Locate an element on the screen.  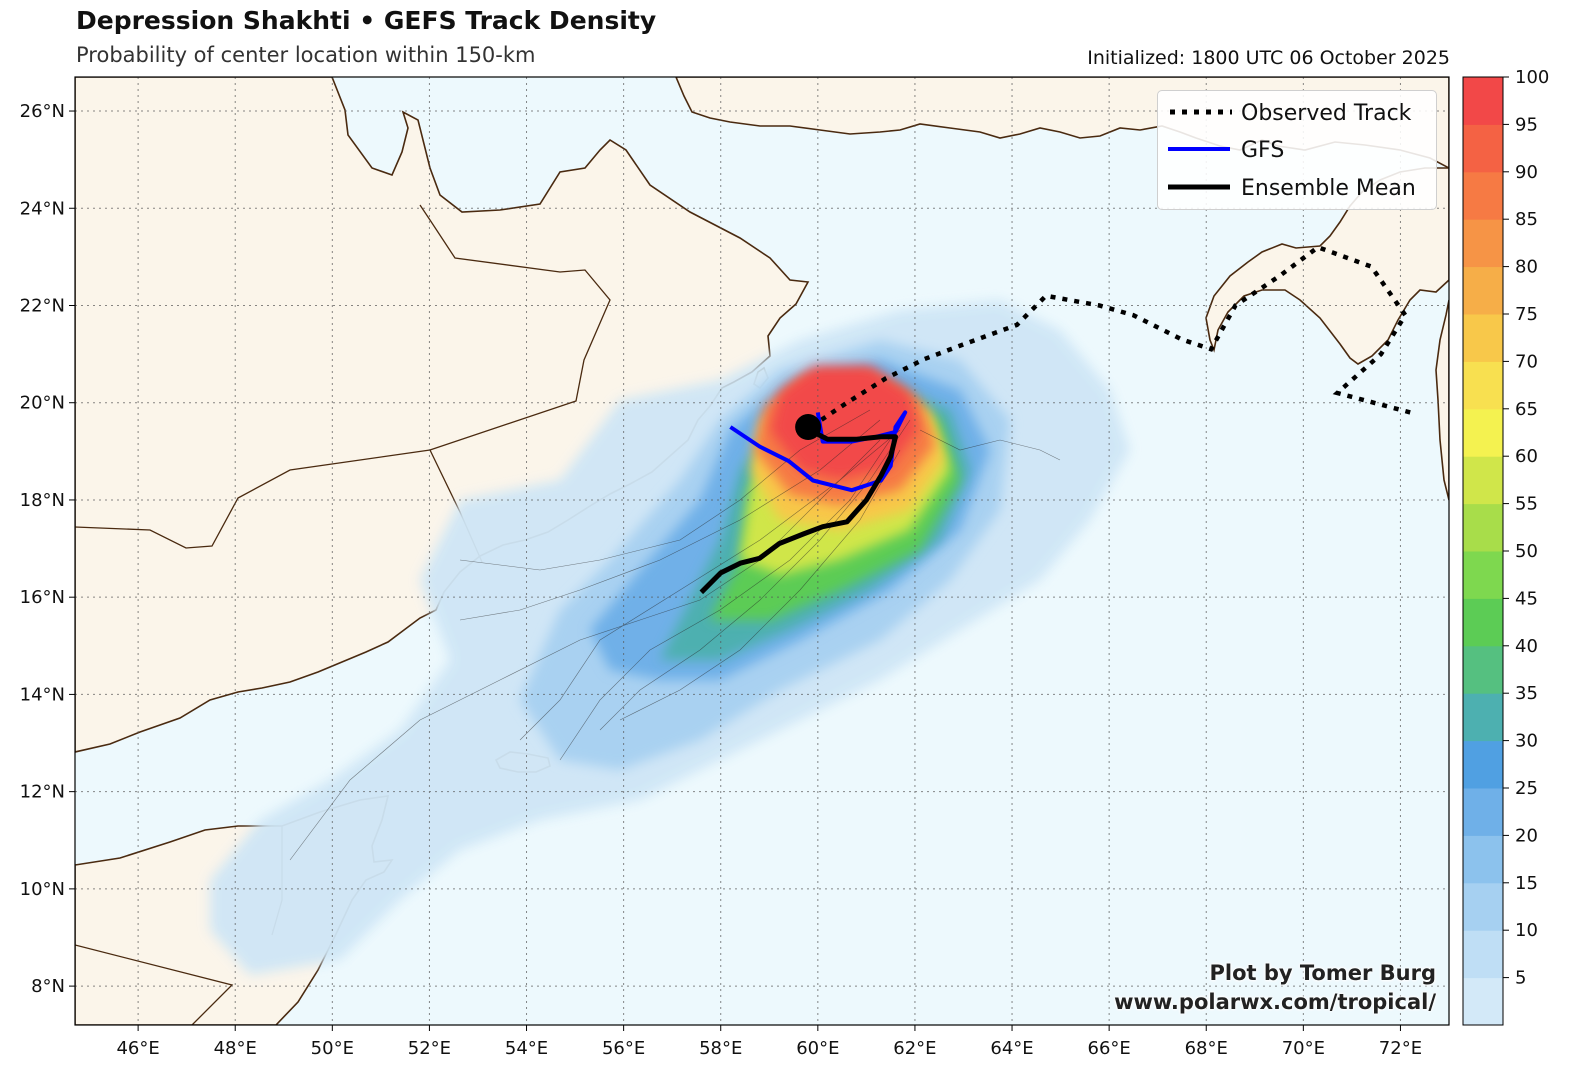
legend-item-observed: Observed Track is located at coordinates (1297, 112).